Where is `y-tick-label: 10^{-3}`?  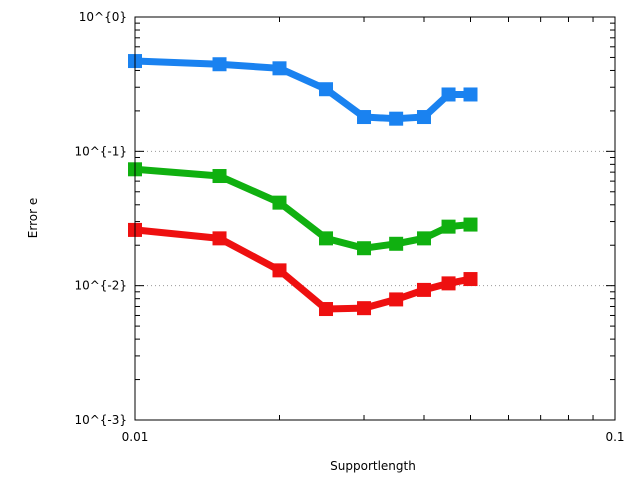 y-tick-label: 10^{-3} is located at coordinates (100, 420).